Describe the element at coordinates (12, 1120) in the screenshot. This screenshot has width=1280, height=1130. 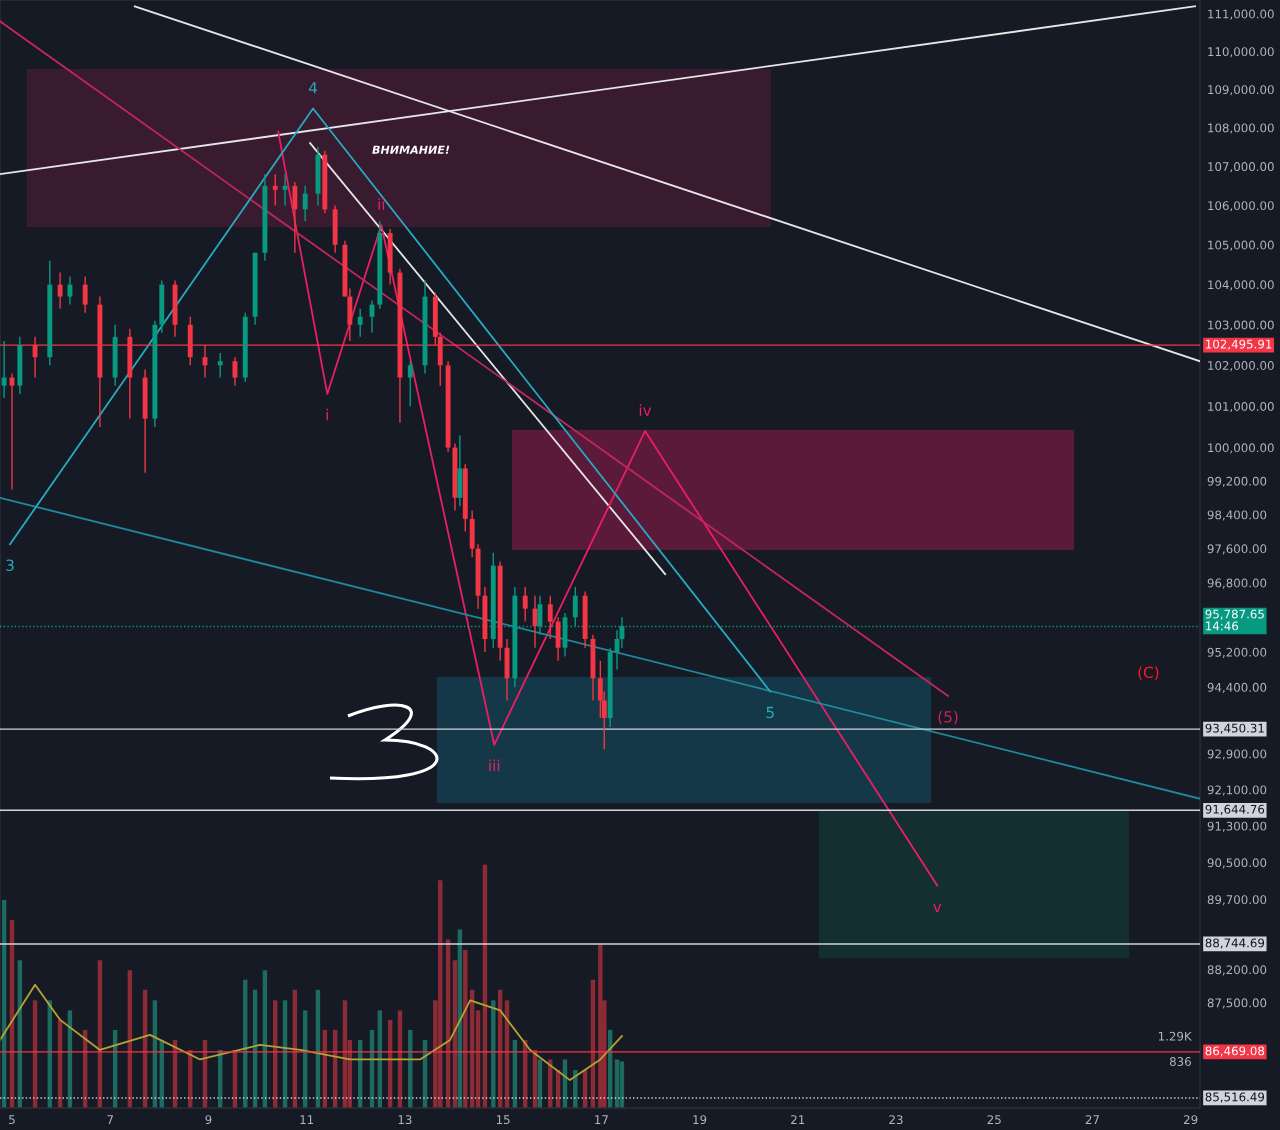
I see `x-tick-label: 5` at that location.